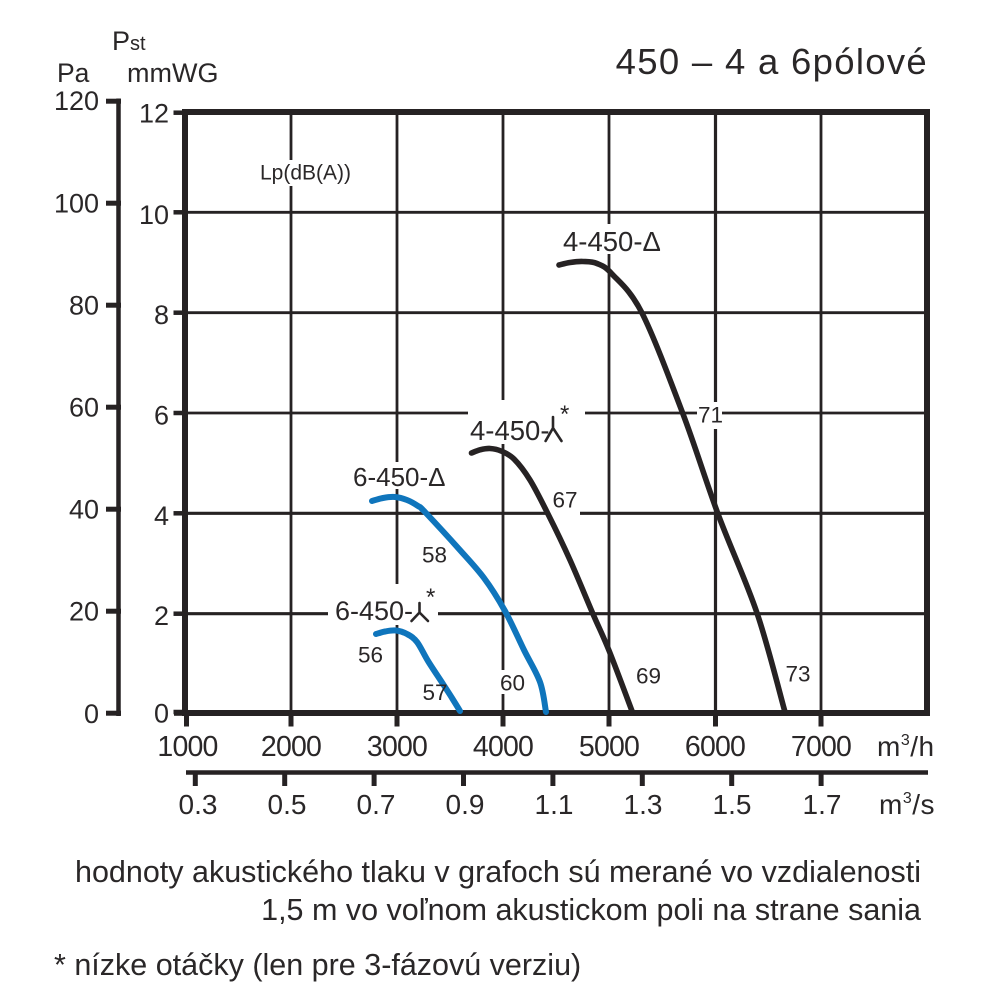 This screenshot has height=1000, width=1000. I want to click on svg-text: 6000, so click(715, 747).